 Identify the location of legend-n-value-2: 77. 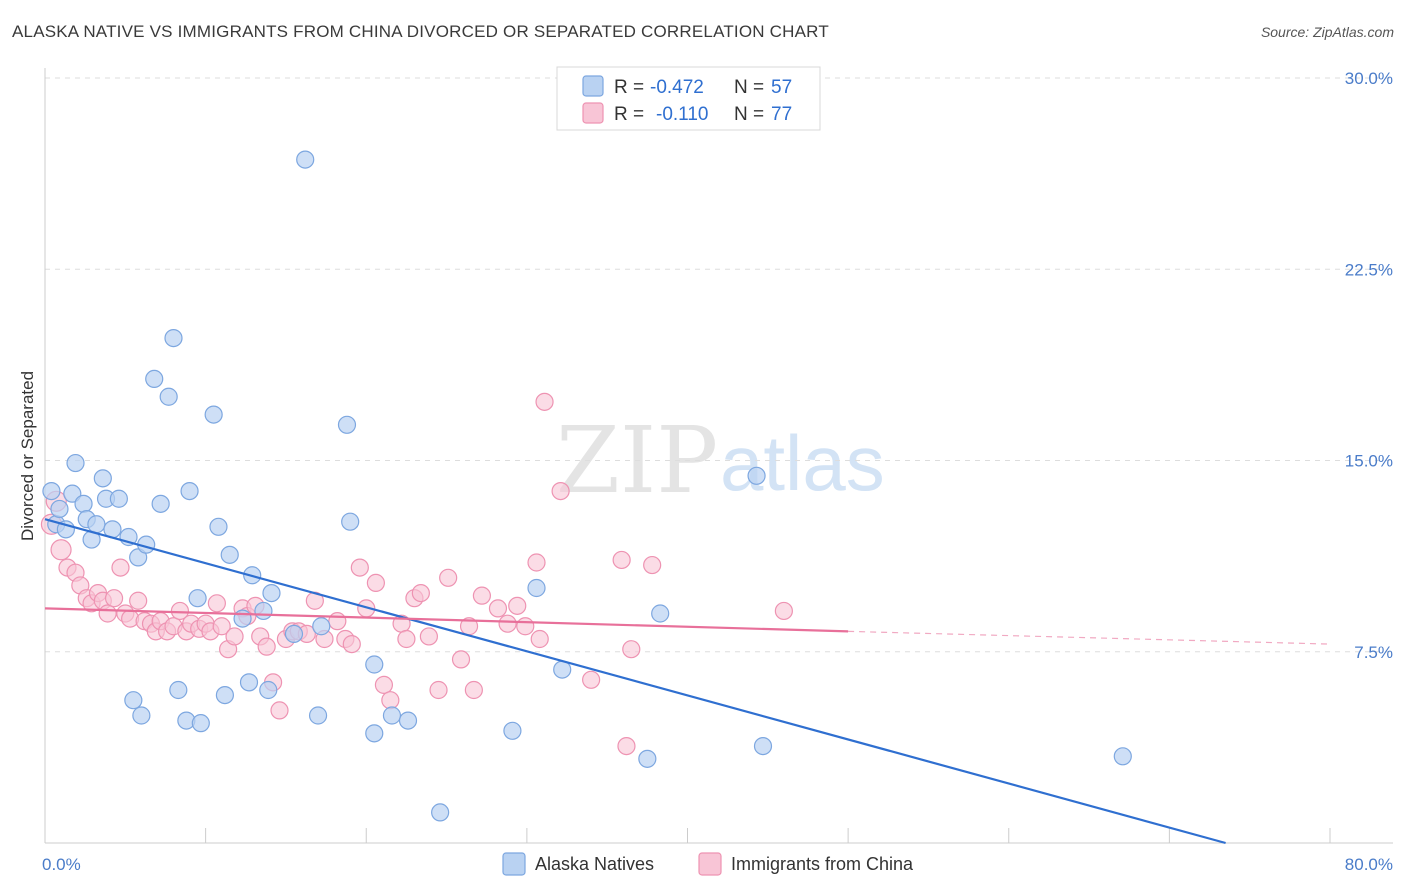
(781, 114).